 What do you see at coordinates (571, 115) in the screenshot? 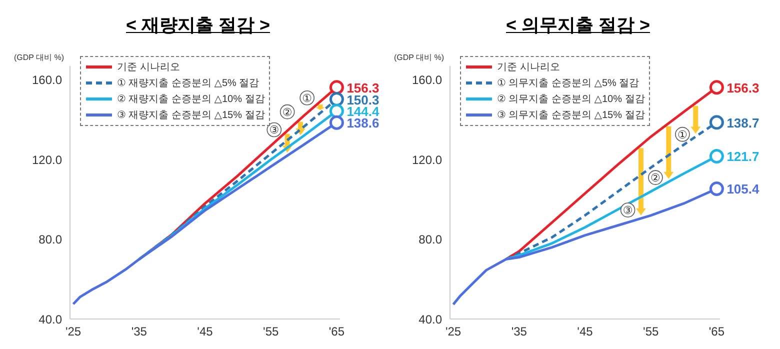
I see `legend-label: ③ 의무지출 순증분의 △15% 절감` at bounding box center [571, 115].